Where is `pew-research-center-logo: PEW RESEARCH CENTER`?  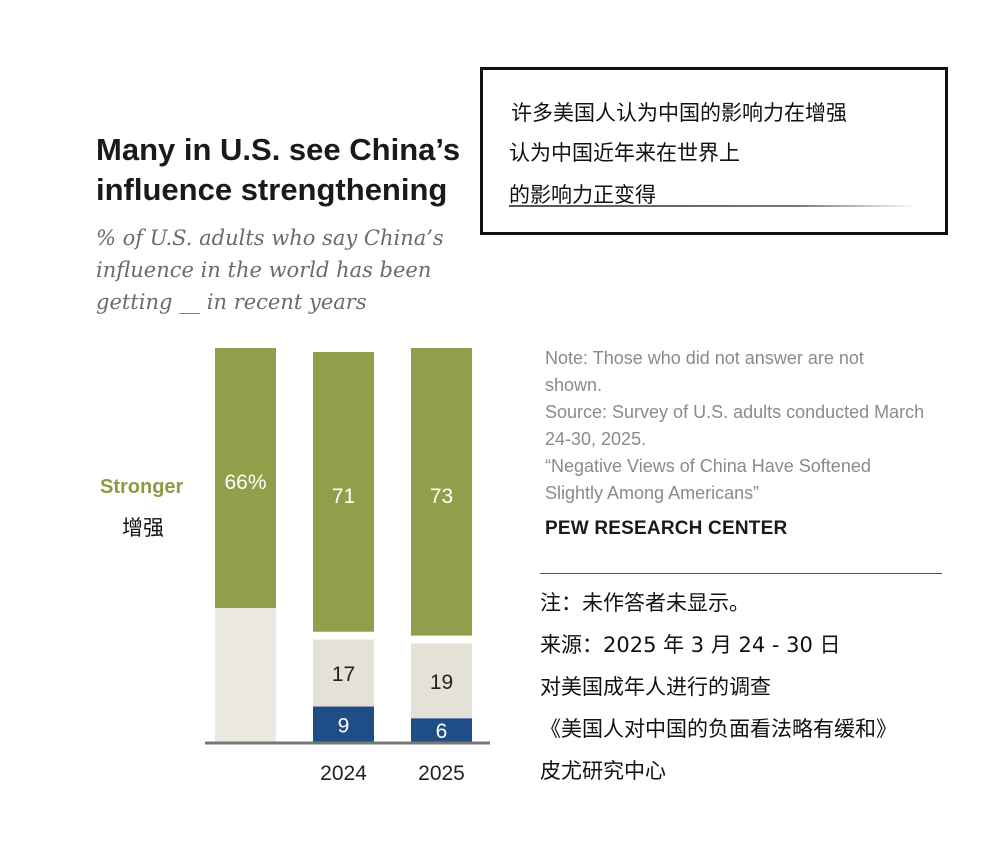
pew-research-center-logo: PEW RESEARCH CENTER is located at coordinates (666, 528).